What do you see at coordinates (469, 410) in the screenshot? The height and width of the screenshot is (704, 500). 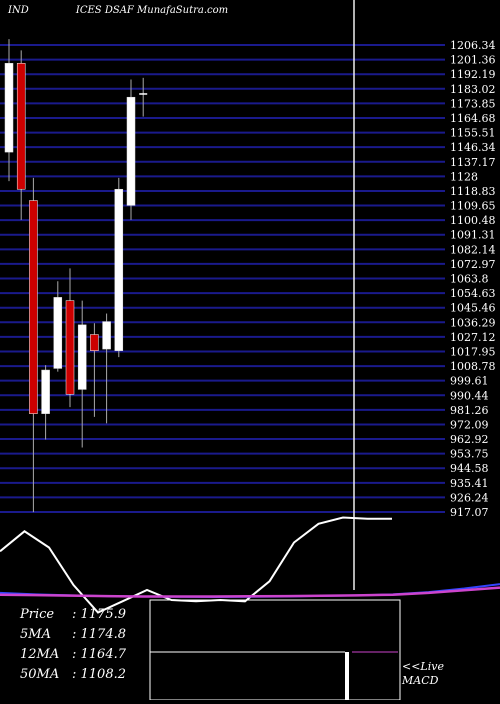 I see `y-tick-label: 981.26` at bounding box center [469, 410].